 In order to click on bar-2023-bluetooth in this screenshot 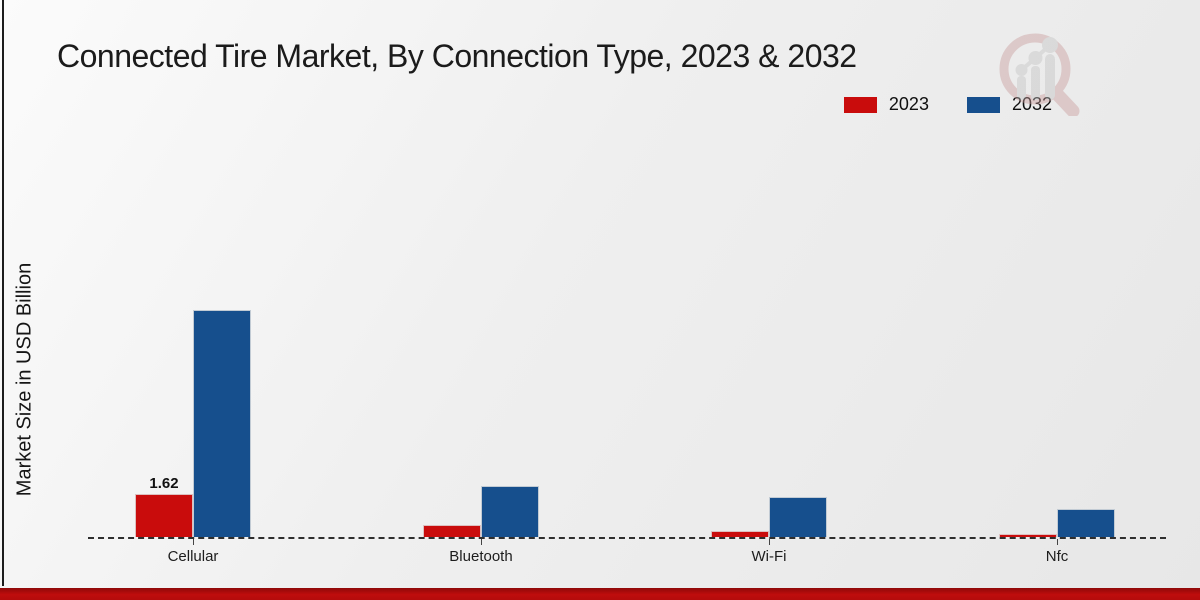, I will do `click(452, 530)`.